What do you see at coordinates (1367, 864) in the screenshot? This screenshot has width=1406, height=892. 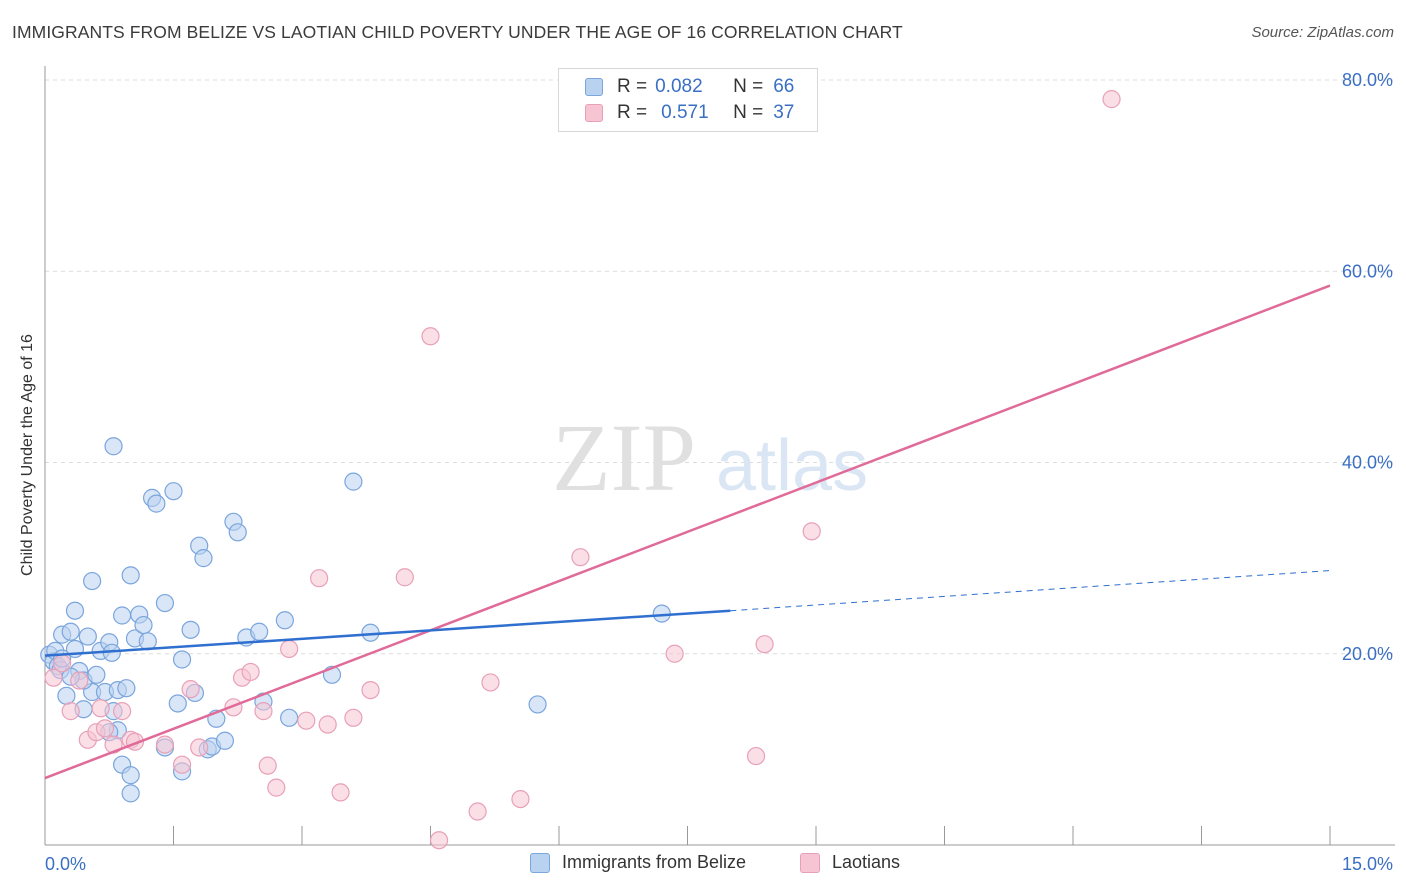 I see `x-tick-label: 15.0%` at bounding box center [1367, 864].